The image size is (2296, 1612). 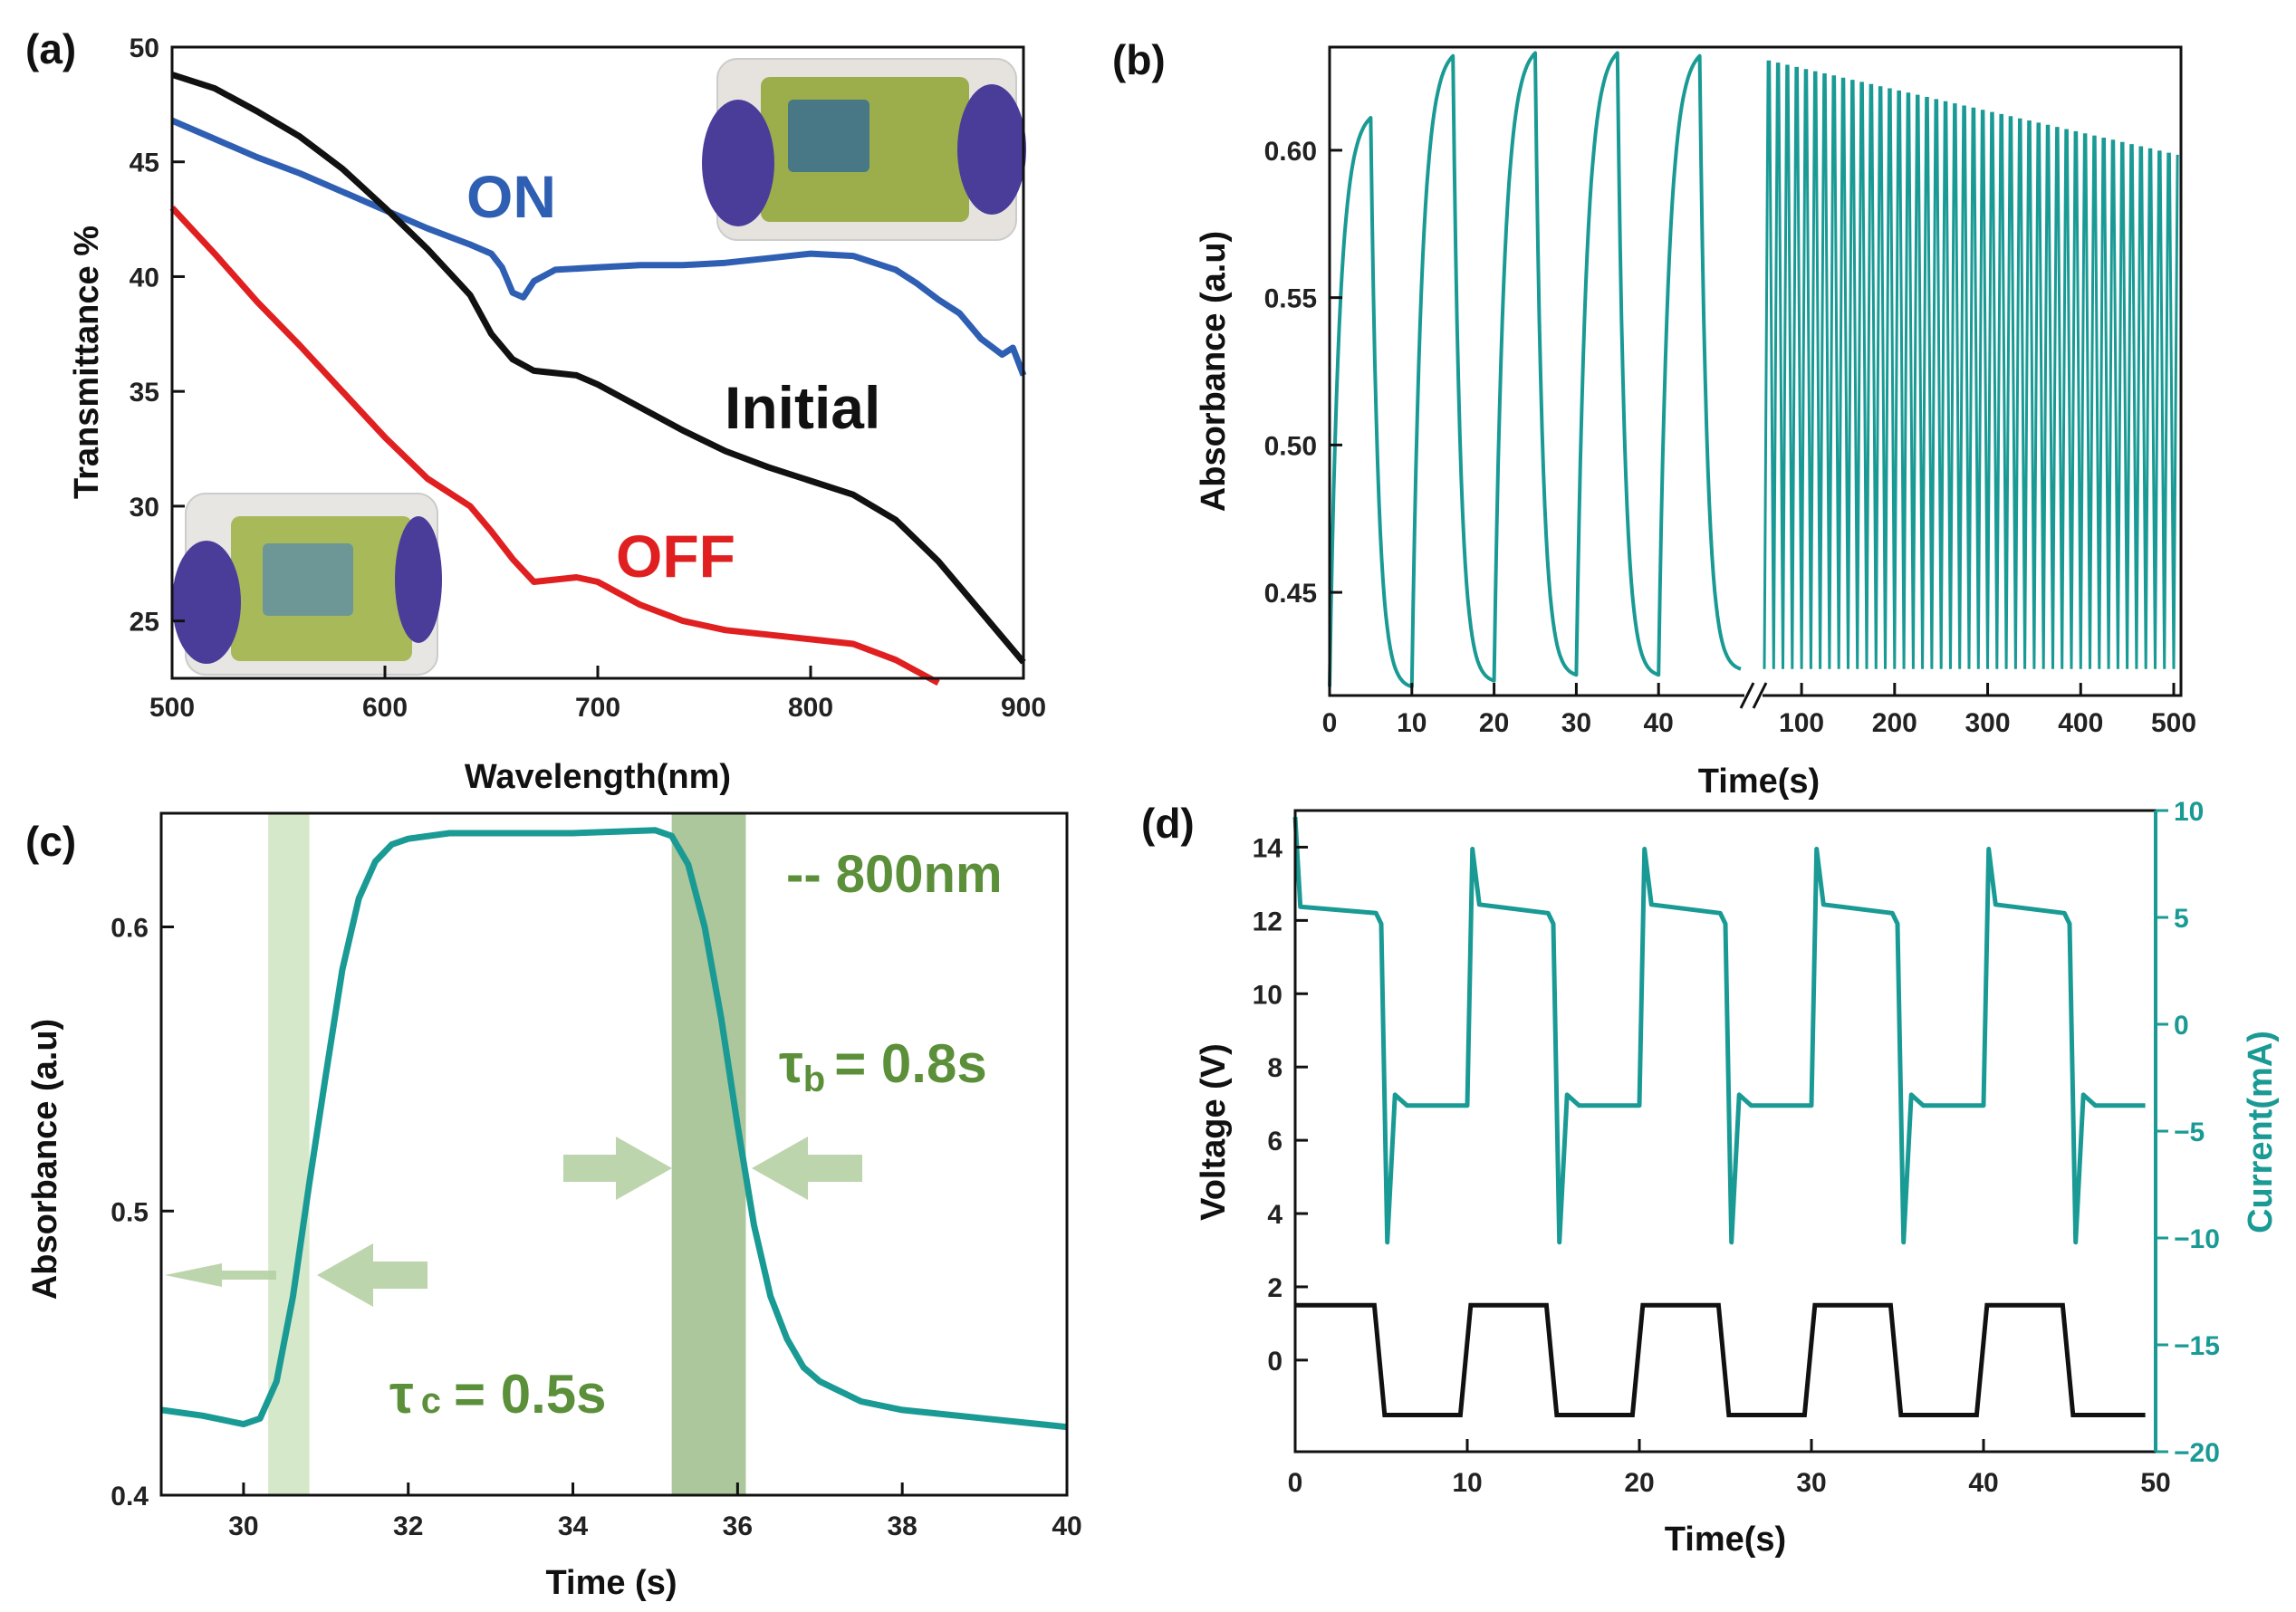 What do you see at coordinates (144, 508) in the screenshot?
I see `y-tick-label: 30` at bounding box center [144, 508].